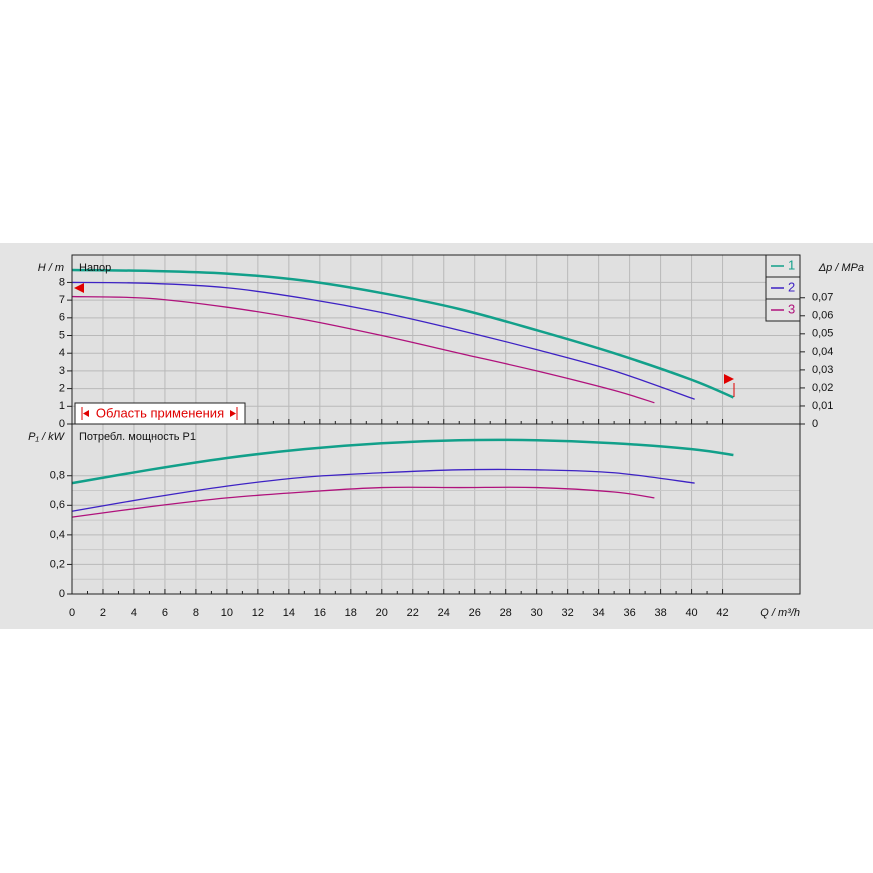 The image size is (873, 873). What do you see at coordinates (783, 288) in the screenshot?
I see `legend: 1 2 3` at bounding box center [783, 288].